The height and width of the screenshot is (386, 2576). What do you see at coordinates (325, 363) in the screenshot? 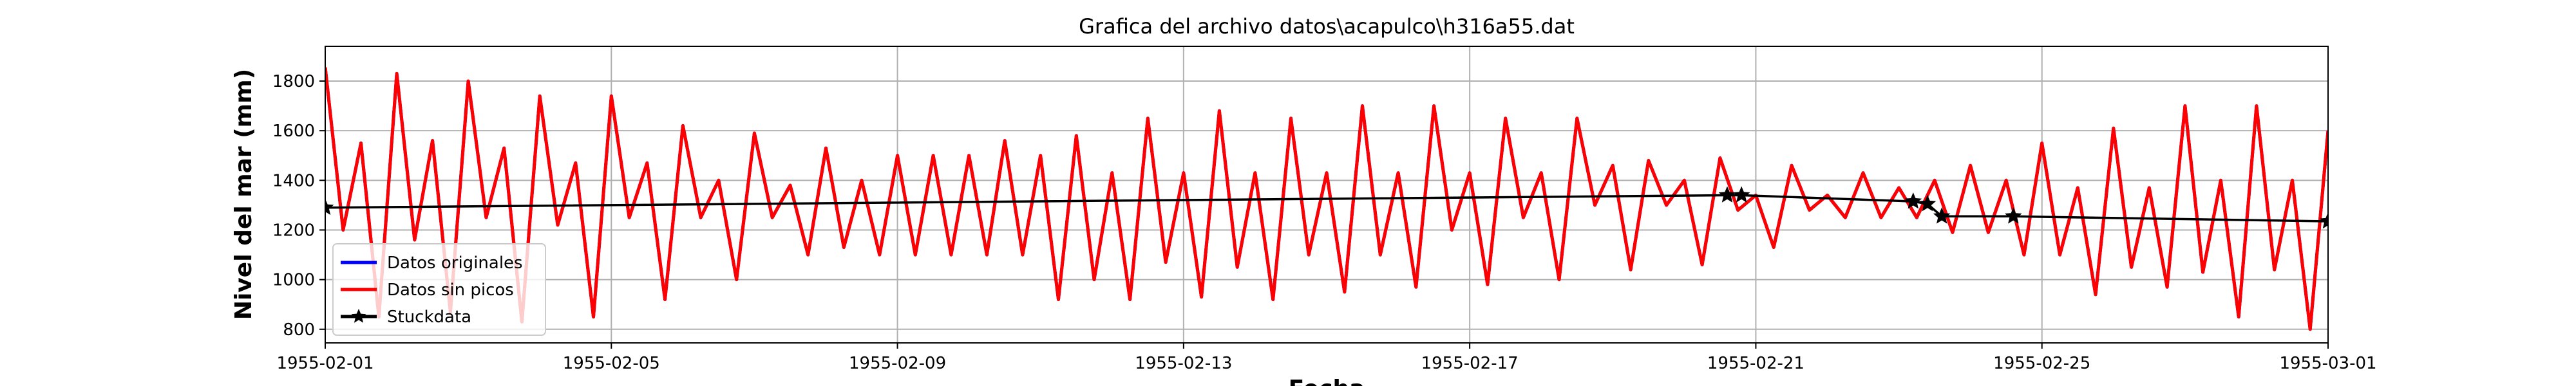
I see `x-tick-label: 1955-02-01` at bounding box center [325, 363].